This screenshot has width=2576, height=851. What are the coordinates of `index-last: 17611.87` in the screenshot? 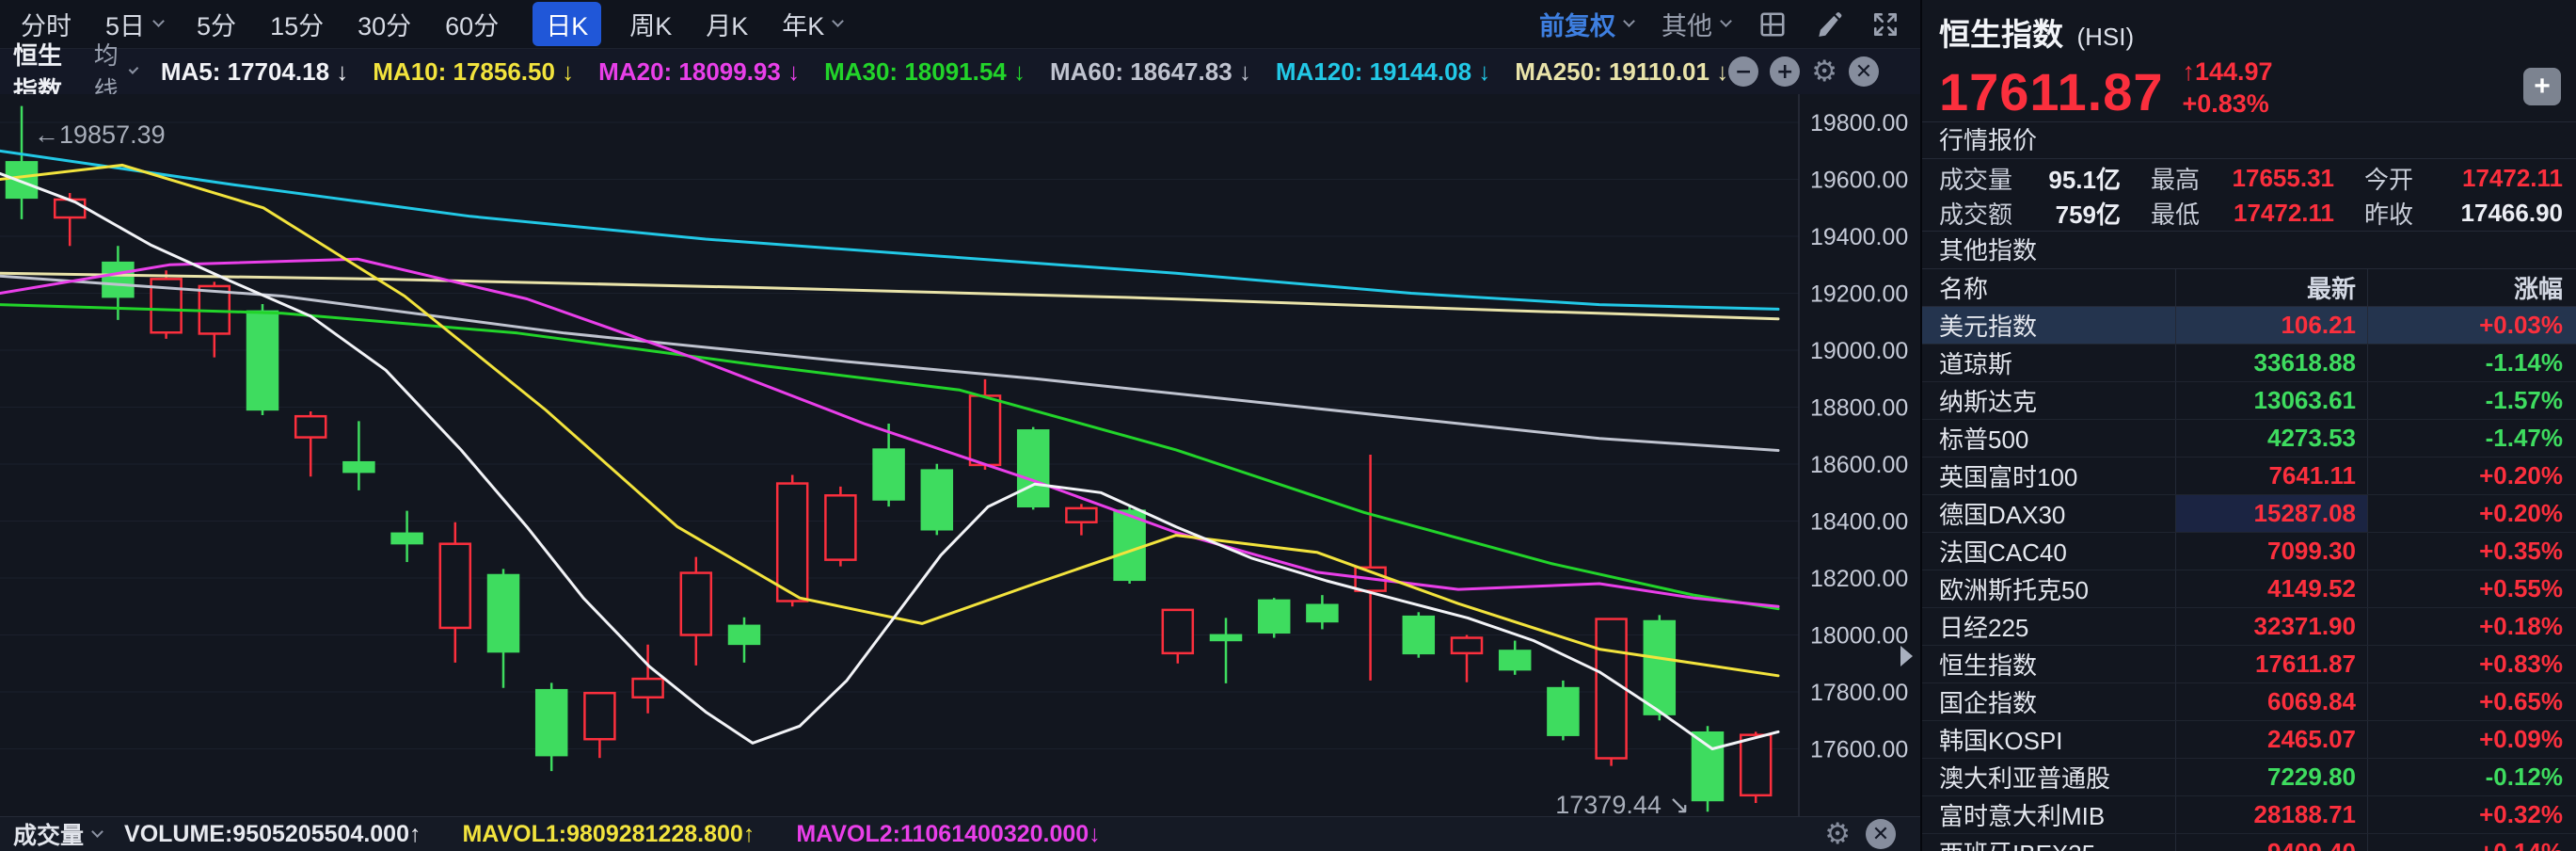 It's located at (2271, 664).